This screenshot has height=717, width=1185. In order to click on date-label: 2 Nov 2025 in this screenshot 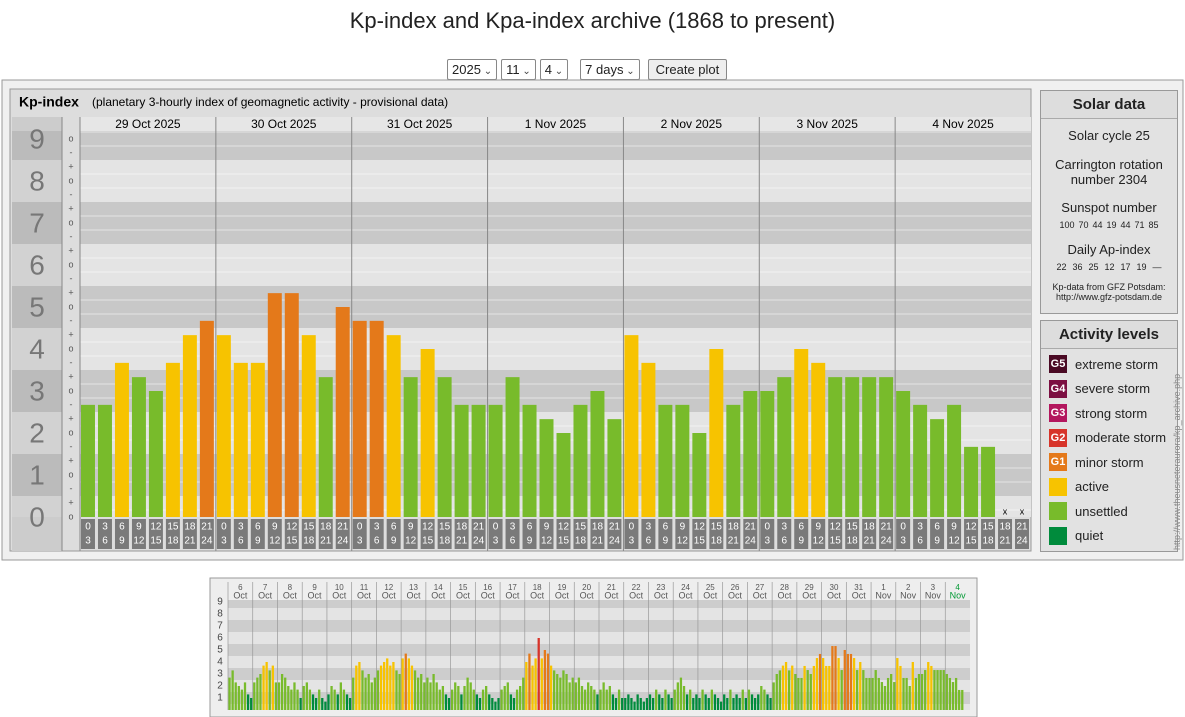, I will do `click(692, 124)`.